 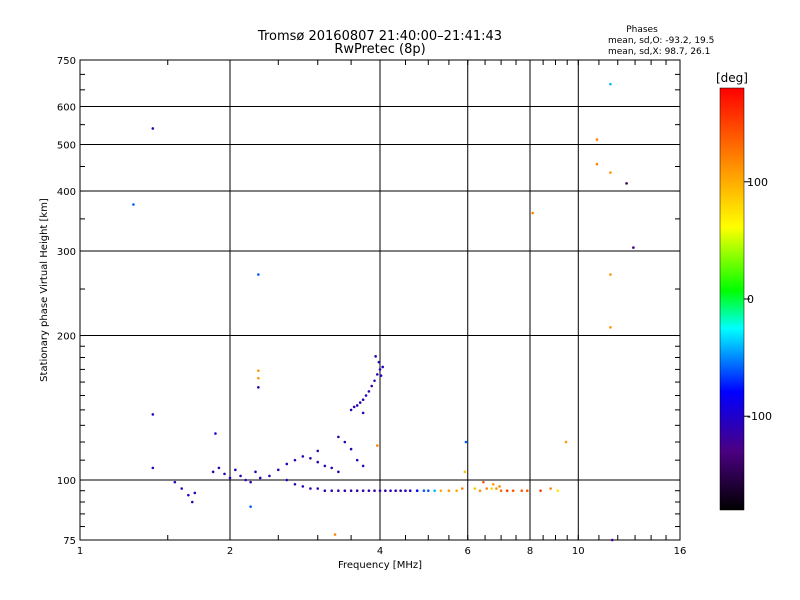 I want to click on chart-title: Tromsø 20160807 21:40:00–21:41:43, so click(x=379, y=36).